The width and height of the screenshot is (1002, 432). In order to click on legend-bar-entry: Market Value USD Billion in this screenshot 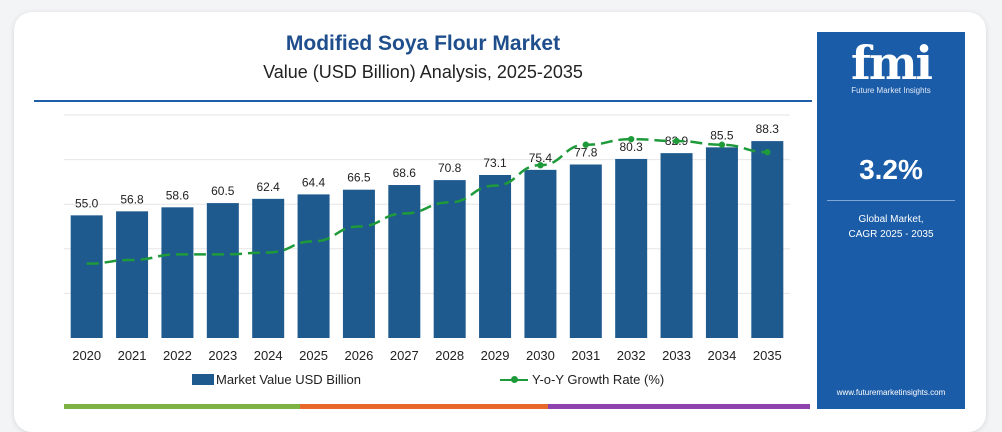, I will do `click(276, 379)`.